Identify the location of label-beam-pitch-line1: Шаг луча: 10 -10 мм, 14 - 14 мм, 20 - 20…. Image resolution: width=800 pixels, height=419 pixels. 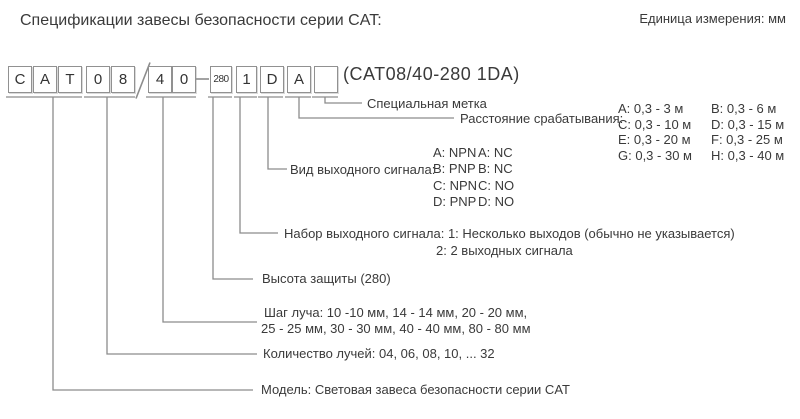
(396, 312).